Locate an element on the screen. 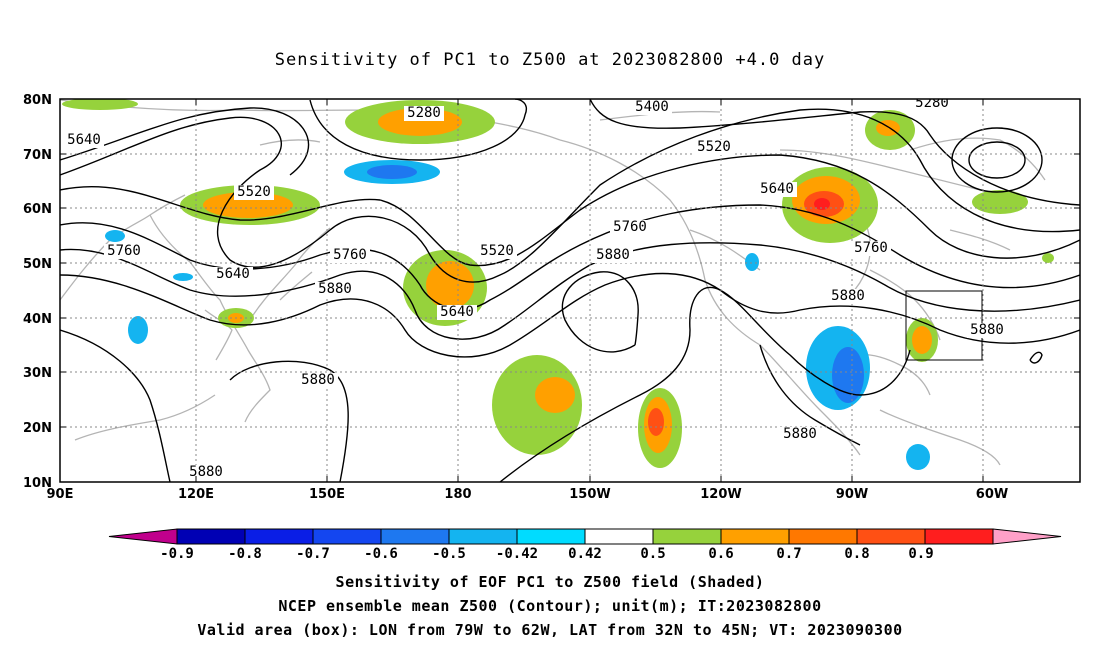 Image resolution: width=1100 pixels, height=650 pixels. colorbar-max-triangle is located at coordinates (1027, 536).